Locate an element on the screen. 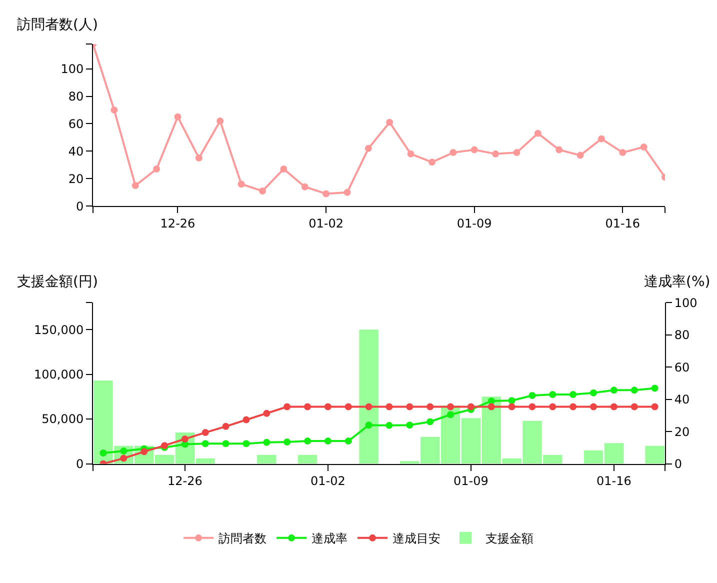 The image size is (717, 583). y-tick-label: 80 is located at coordinates (76, 96).